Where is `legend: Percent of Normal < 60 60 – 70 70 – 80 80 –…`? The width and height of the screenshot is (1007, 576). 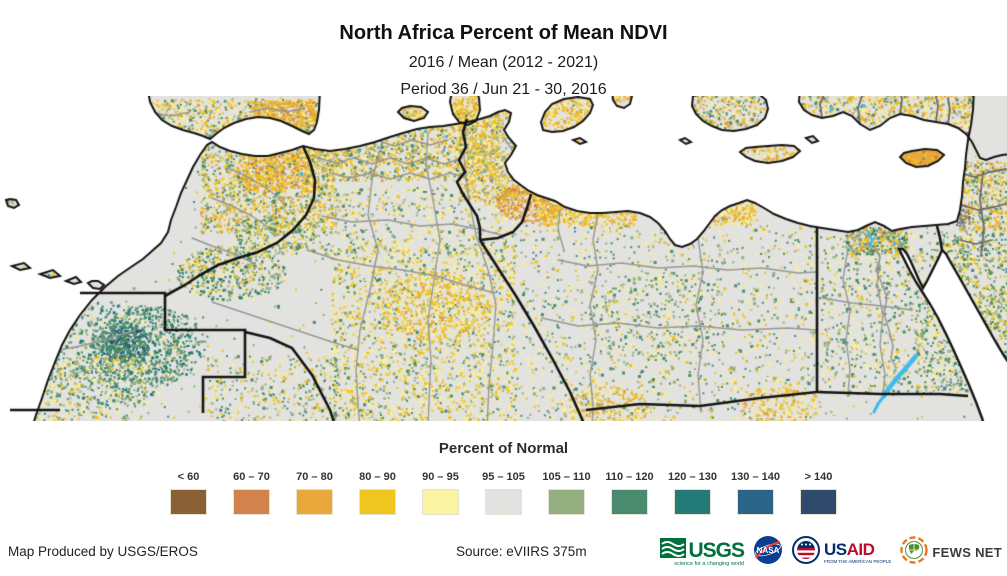
legend: Percent of Normal < 60 60 – 70 70 – 80 80 –… is located at coordinates (503, 477).